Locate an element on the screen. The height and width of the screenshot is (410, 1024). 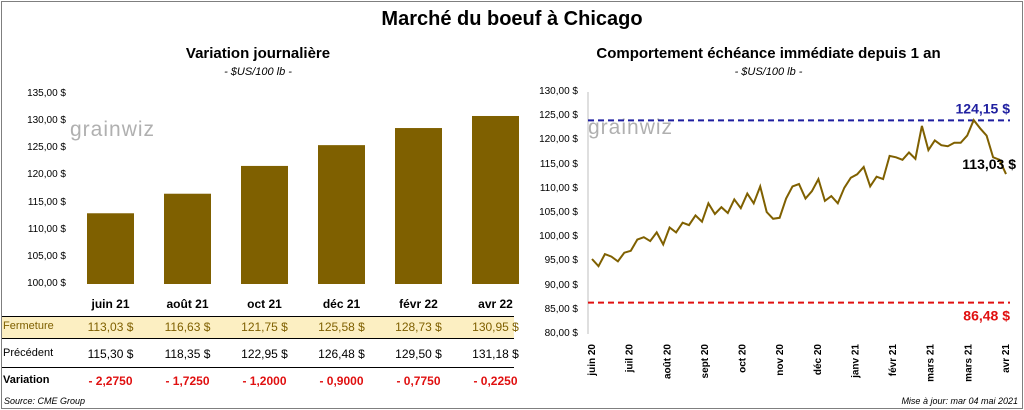
precedent-cell: 131,18 $ is located at coordinates (495, 354).